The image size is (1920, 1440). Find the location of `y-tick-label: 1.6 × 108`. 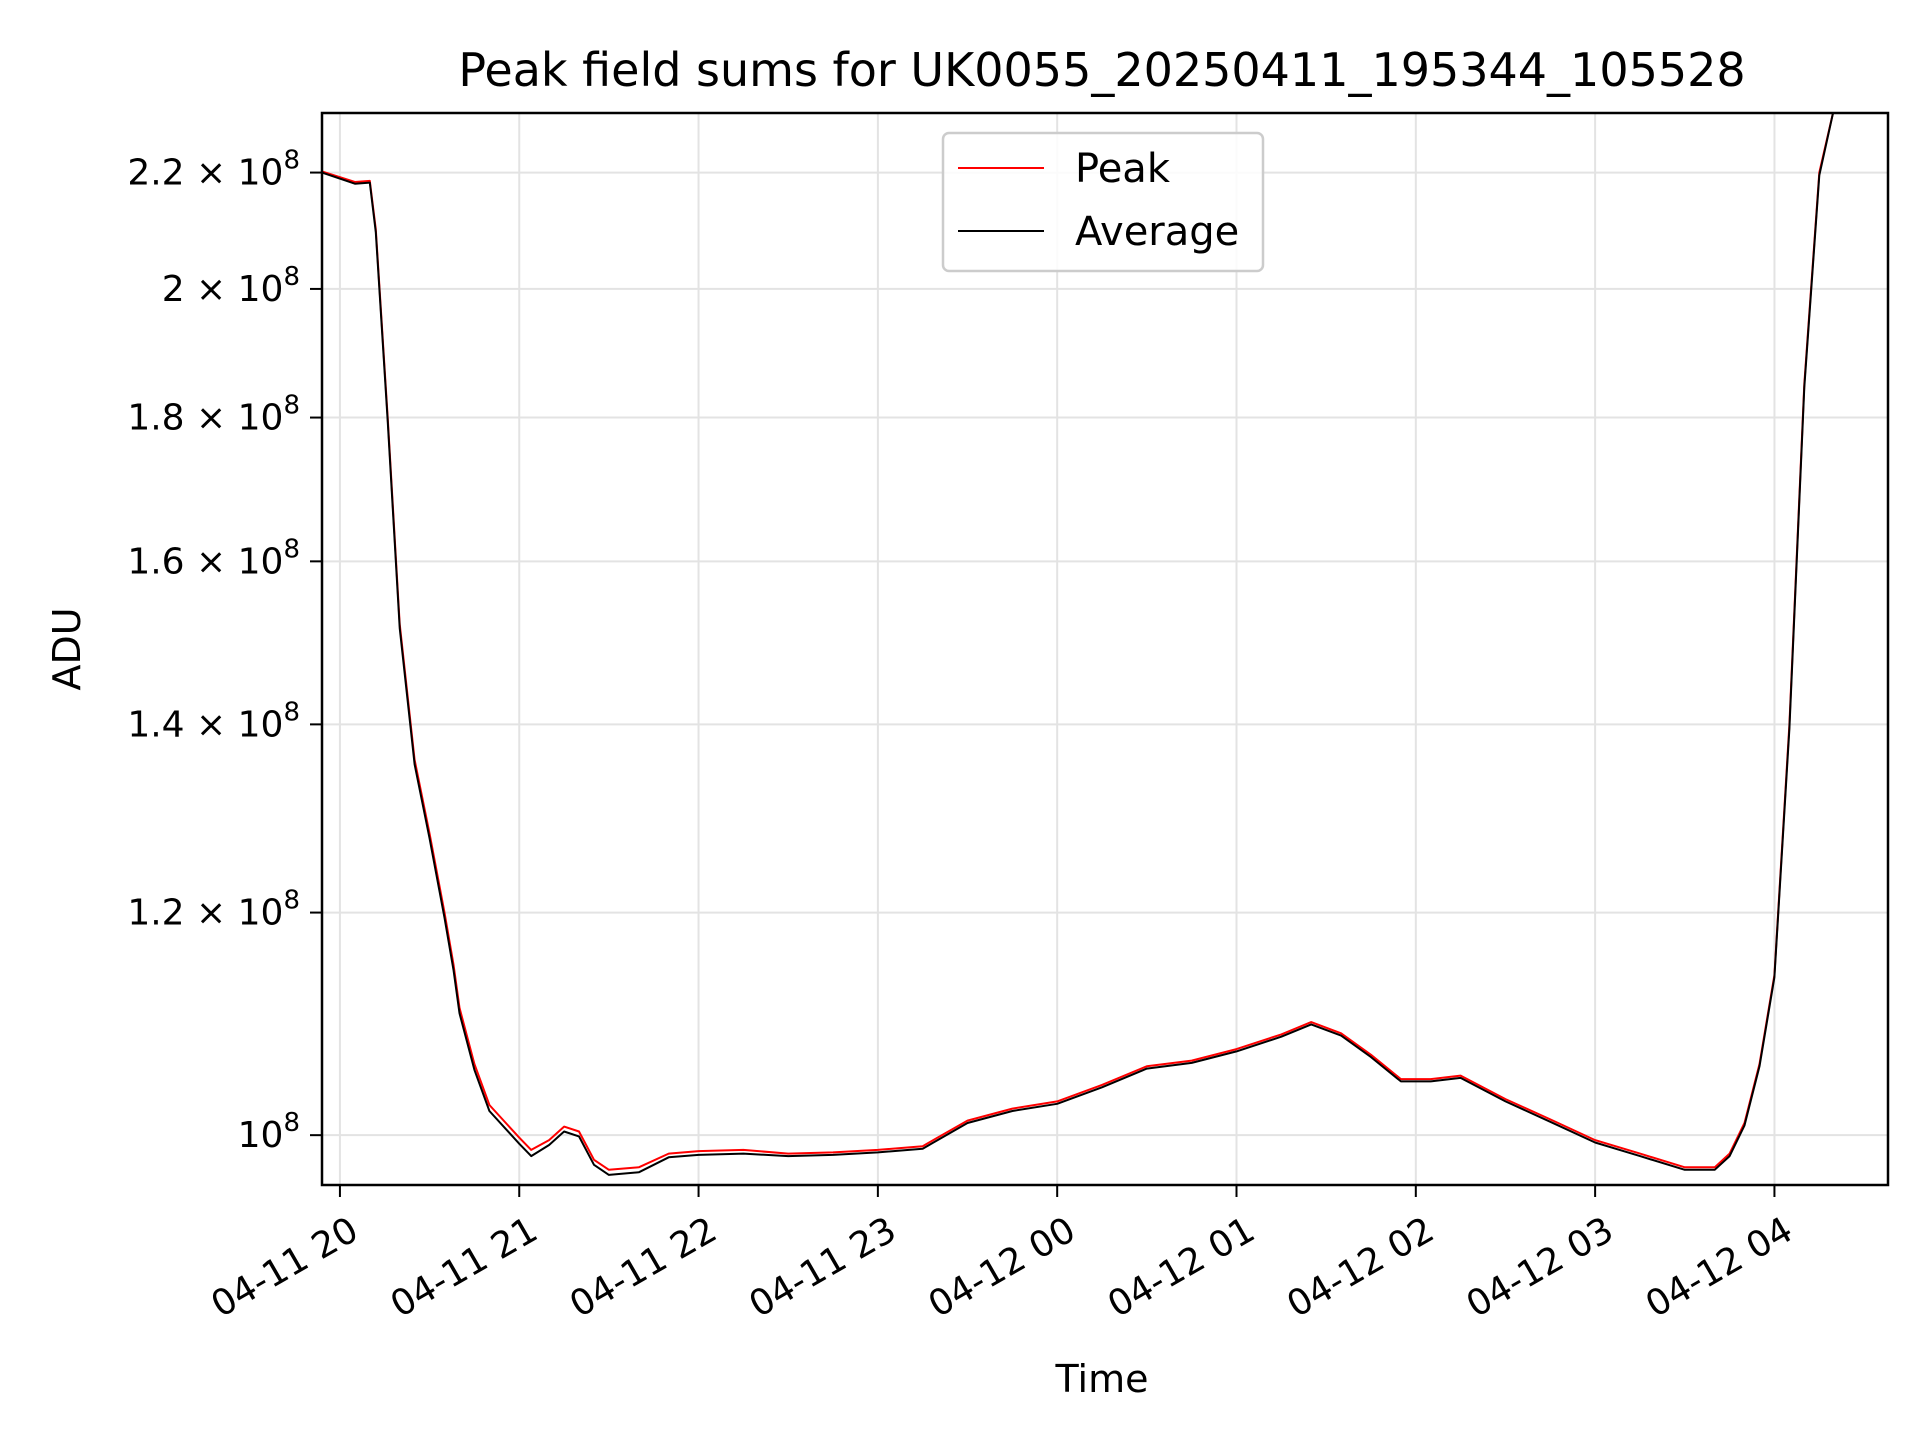

y-tick-label: 1.6 × 108 is located at coordinates (213, 558).